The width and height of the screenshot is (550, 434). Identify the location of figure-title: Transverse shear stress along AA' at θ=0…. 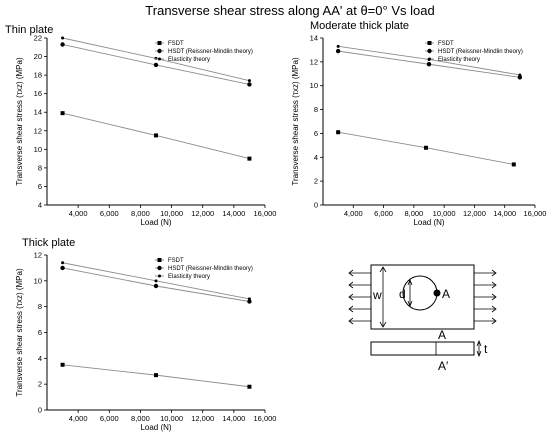
(289, 10).